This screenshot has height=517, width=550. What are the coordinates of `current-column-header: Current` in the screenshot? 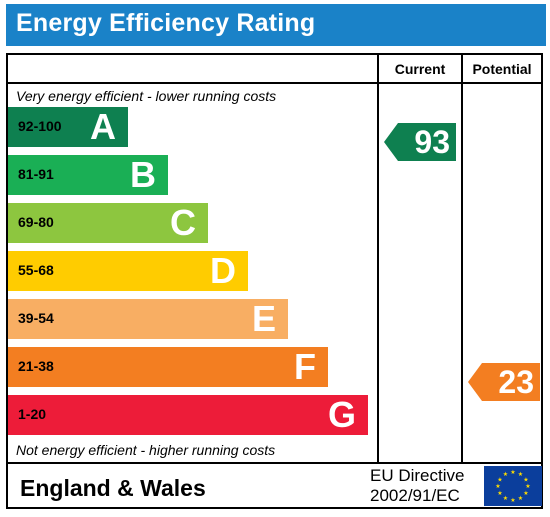 It's located at (420, 69).